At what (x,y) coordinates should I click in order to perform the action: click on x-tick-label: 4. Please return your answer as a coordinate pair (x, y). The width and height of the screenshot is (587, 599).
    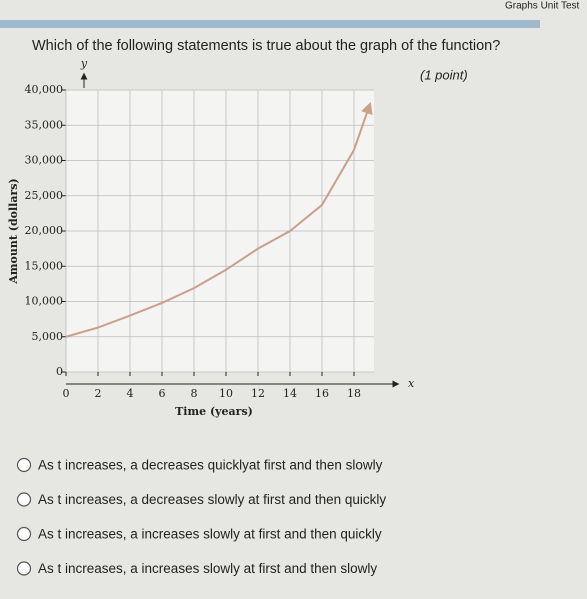
    Looking at the image, I should click on (130, 393).